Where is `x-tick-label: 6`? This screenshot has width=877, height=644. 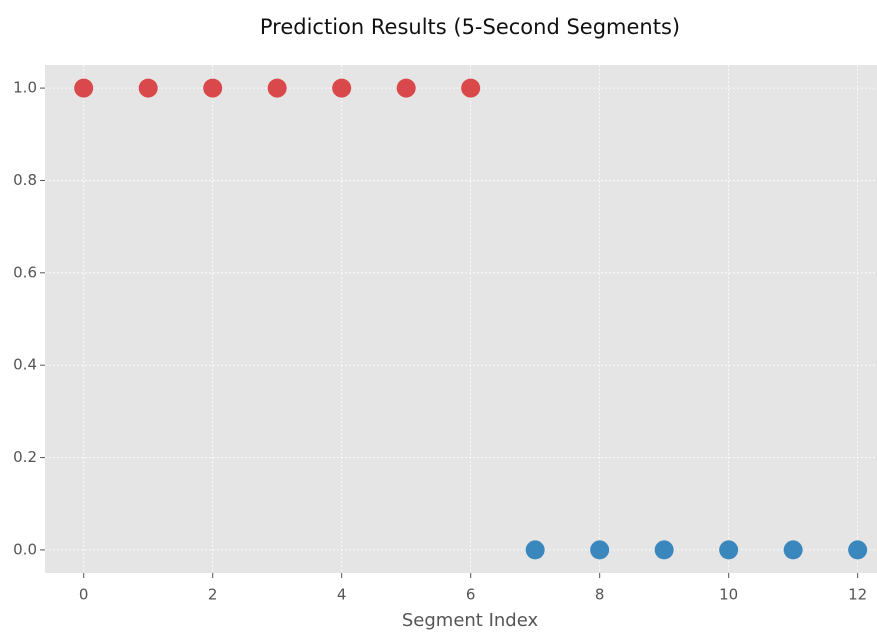 x-tick-label: 6 is located at coordinates (471, 595).